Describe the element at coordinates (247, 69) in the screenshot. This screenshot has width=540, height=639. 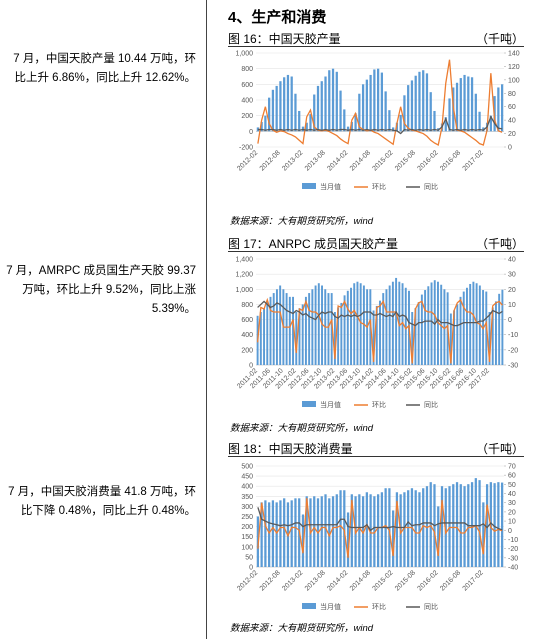
I see `y-tick-label: 800` at that location.